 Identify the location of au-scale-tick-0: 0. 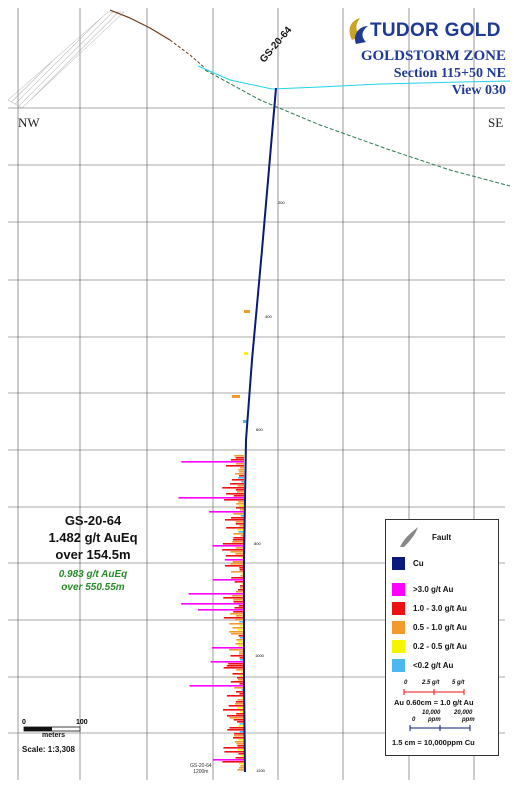
(406, 683).